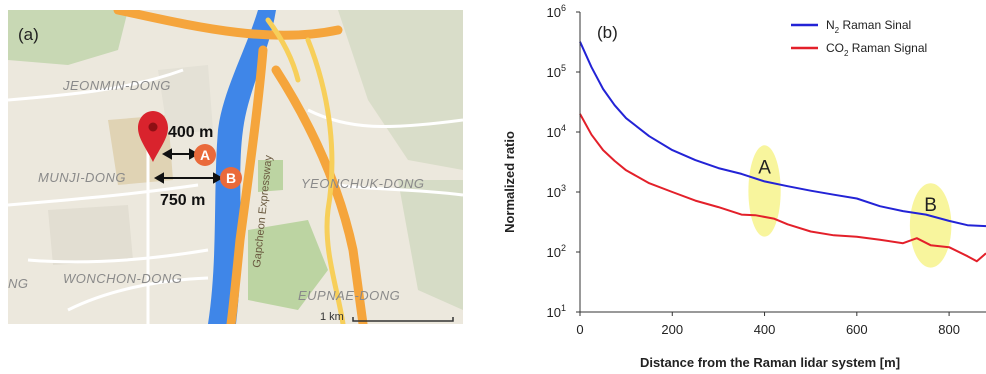 Image resolution: width=986 pixels, height=374 pixels. I want to click on y-tick-label: 10⁵, so click(556, 71).